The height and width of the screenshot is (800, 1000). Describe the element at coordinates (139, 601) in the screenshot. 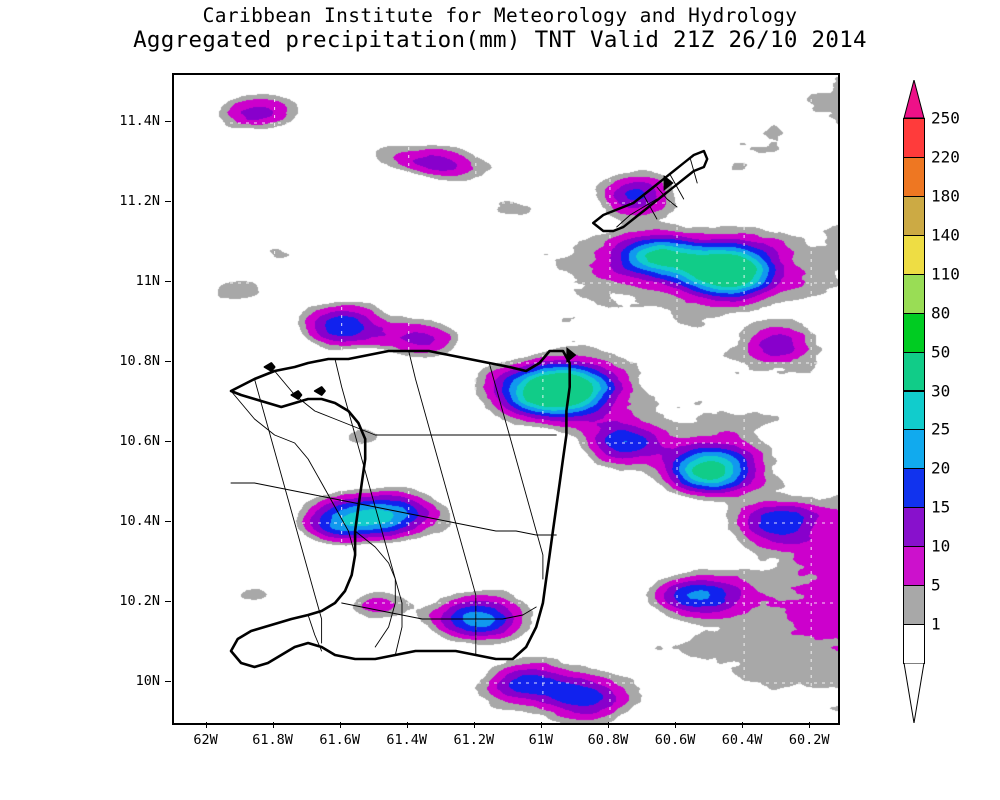

I see `y-axis-label: 10.2N` at that location.